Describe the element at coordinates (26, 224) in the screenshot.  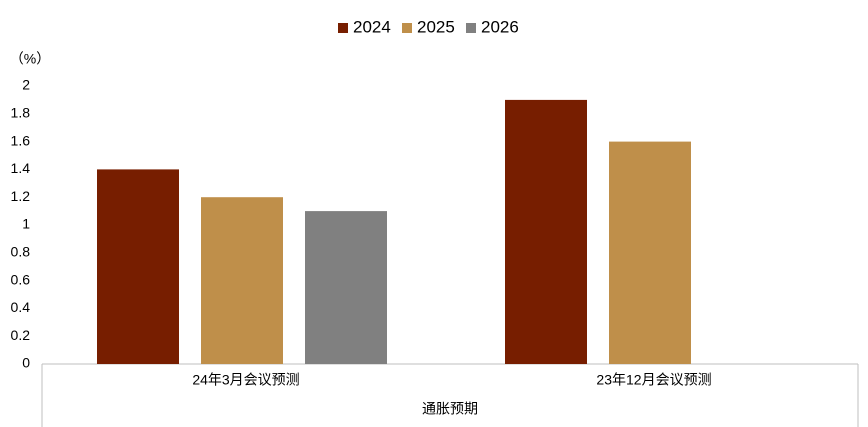
I see `y-tick-label: 1` at that location.